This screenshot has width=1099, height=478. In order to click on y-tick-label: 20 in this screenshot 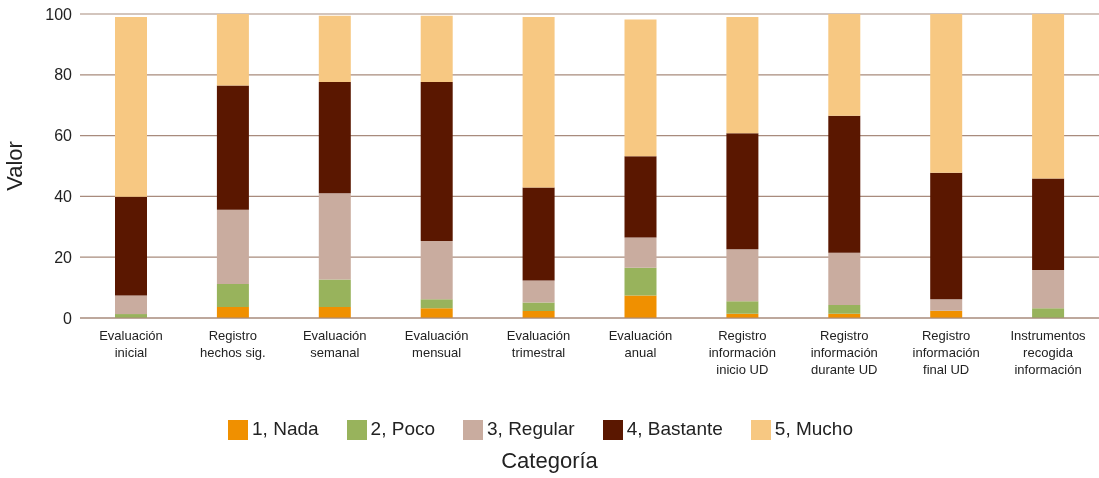, I will do `click(63, 257)`.